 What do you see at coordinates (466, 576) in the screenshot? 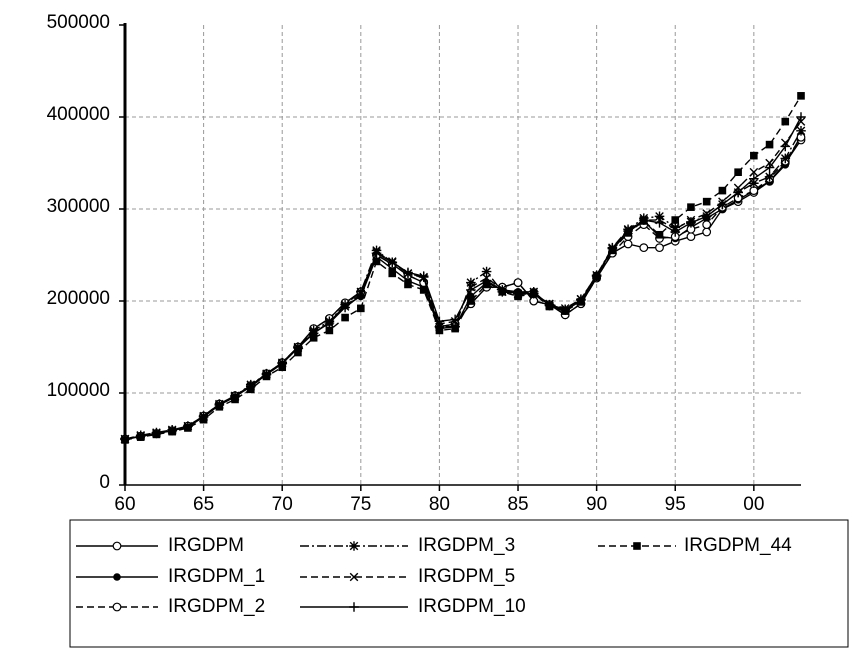
I see `legend-label: IRGDPM_5` at bounding box center [466, 576].